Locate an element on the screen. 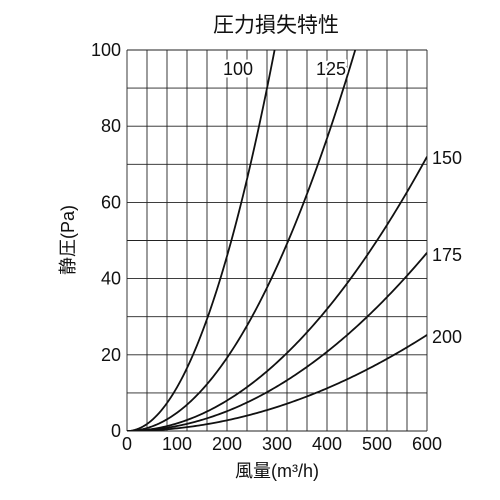  x-tick-label: 100 is located at coordinates (177, 444).